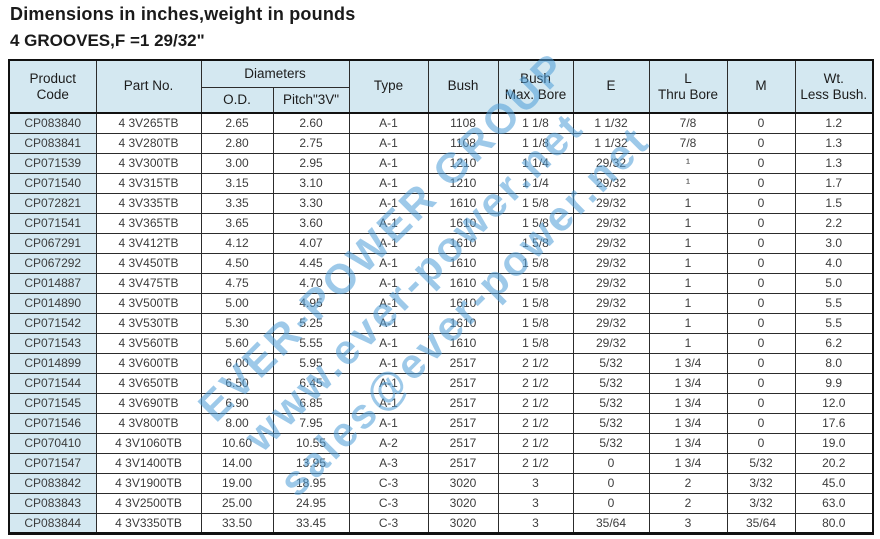 The height and width of the screenshot is (539, 880). I want to click on cell-od: 14.00, so click(237, 463).